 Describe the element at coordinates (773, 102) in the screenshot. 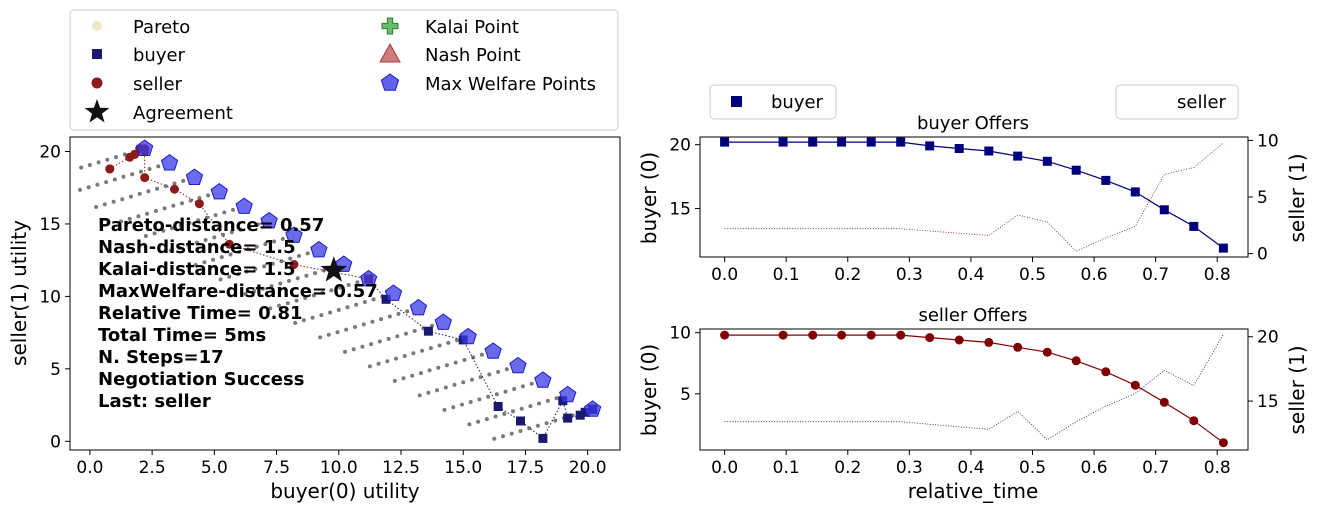

I see `offers-legend-buyer-box` at that location.